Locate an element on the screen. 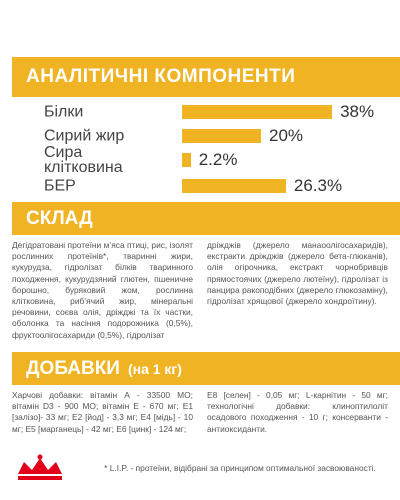 This screenshot has height=500, width=400. section-header: СКЛАД is located at coordinates (206, 218).